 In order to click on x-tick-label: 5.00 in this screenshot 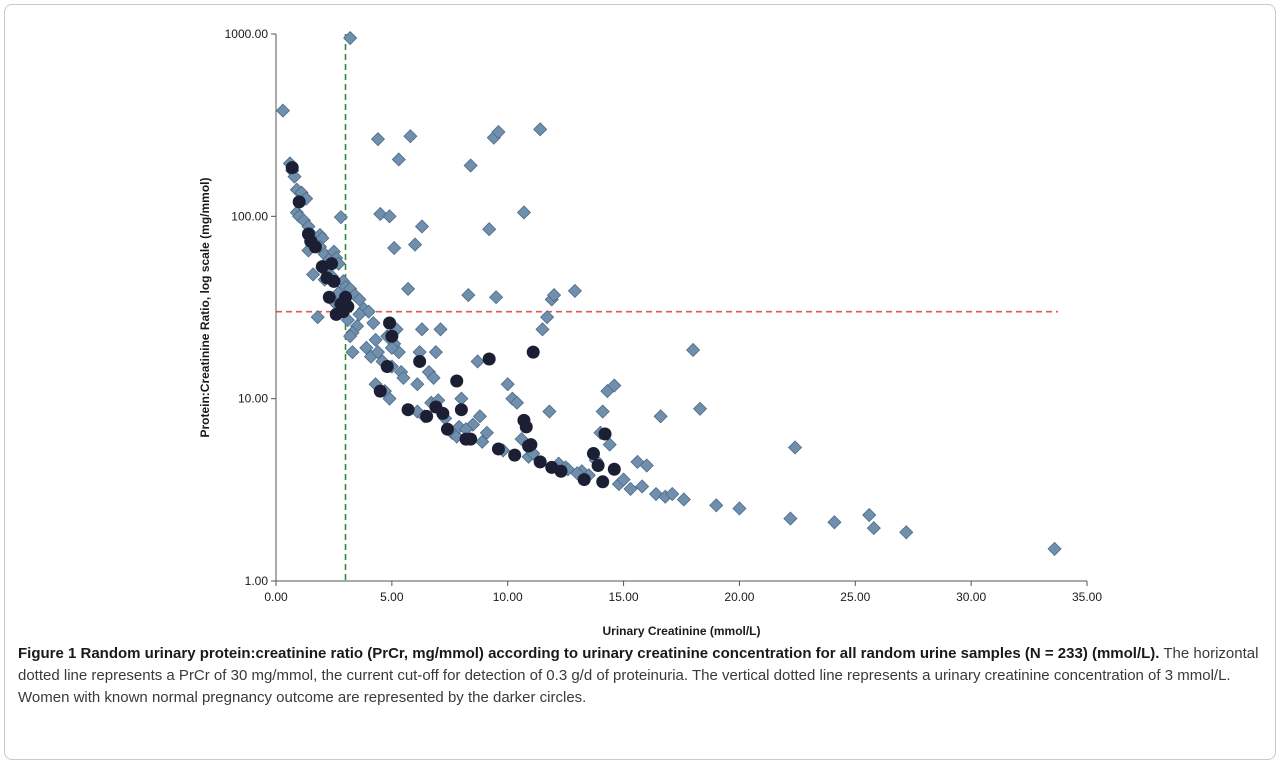, I will do `click(392, 597)`.